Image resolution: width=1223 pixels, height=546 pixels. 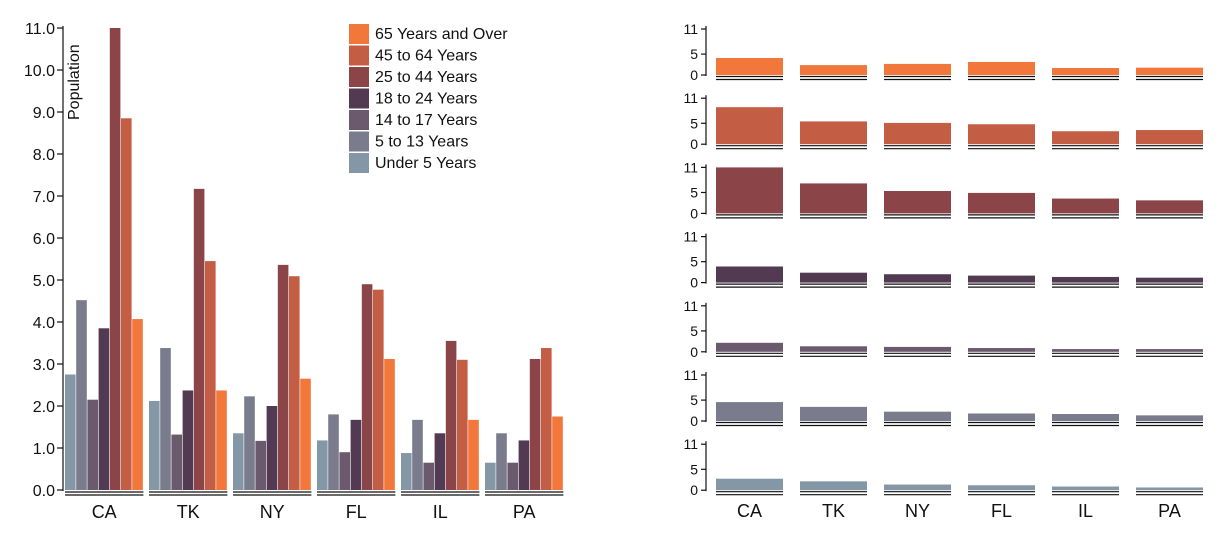 I want to click on legend-label: 65 Years and Over, so click(x=441, y=34).